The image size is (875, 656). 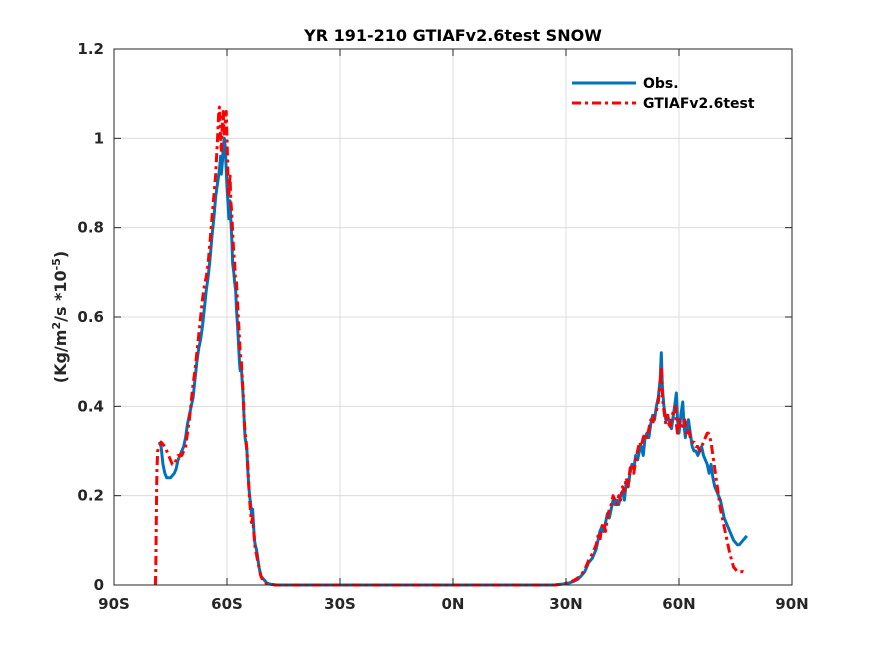 What do you see at coordinates (56, 326) in the screenshot?
I see `y-axis-label-superscript: 2` at bounding box center [56, 326].